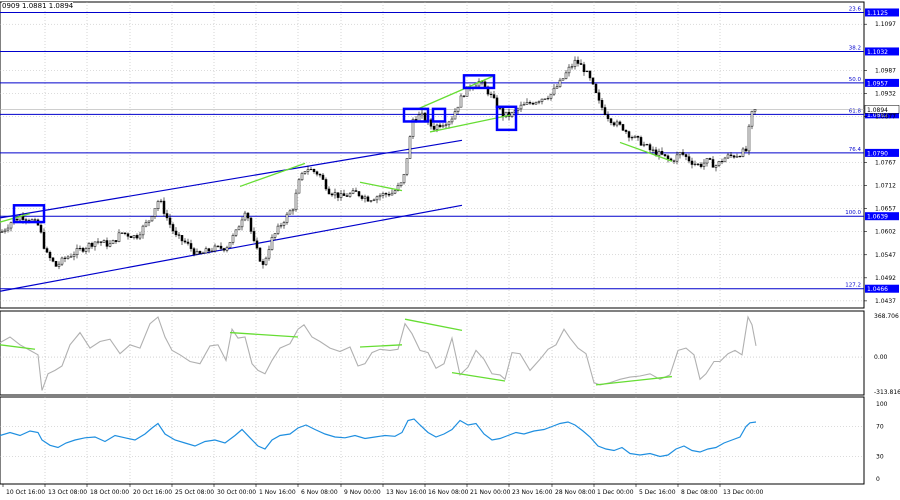 This screenshot has width=900, height=500. Describe the element at coordinates (885, 116) in the screenshot. I see `y-tick-label: 1.0877` at that location.